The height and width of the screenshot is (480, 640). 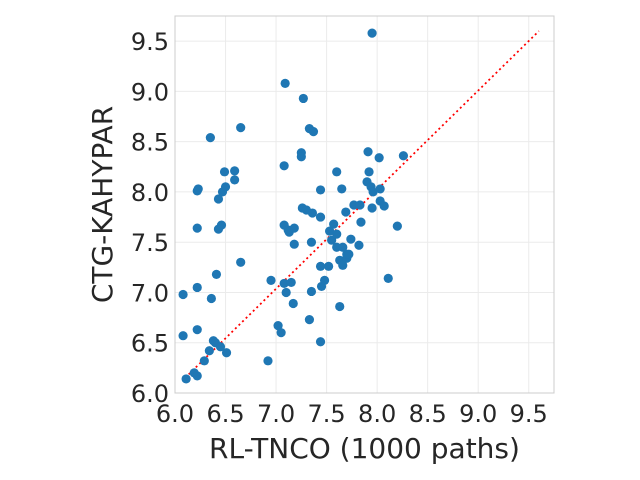 What do you see at coordinates (529, 414) in the screenshot?
I see `x-tick-label: 9.5` at bounding box center [529, 414].